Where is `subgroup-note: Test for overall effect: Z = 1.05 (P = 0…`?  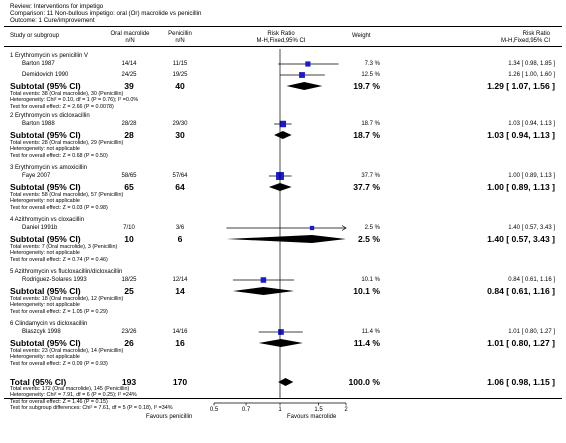
subgroup-note: Test for overall effect: Z = 1.05 (P = 0… is located at coordinates (59, 311).